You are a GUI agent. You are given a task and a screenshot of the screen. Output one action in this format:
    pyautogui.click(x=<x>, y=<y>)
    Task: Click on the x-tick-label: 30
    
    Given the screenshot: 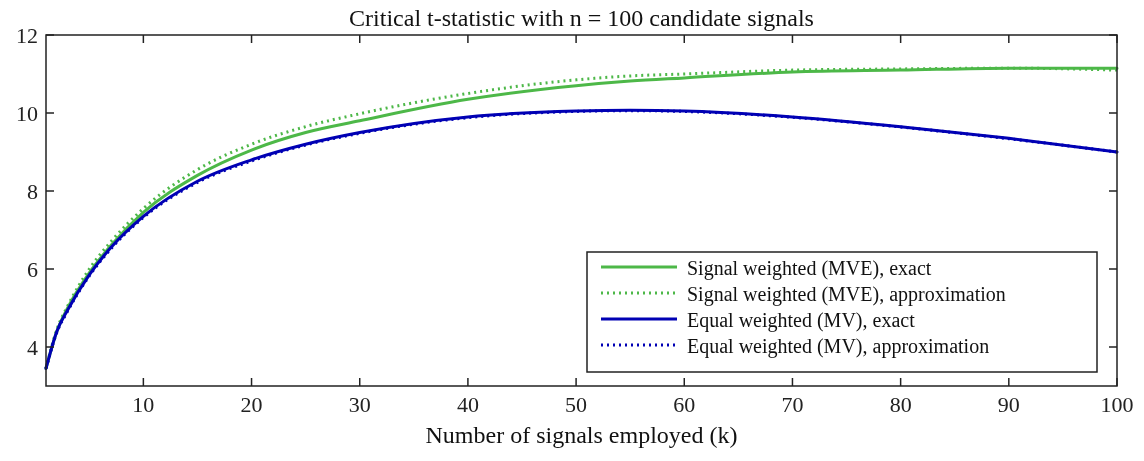 What is the action you would take?
    pyautogui.click(x=359, y=404)
    